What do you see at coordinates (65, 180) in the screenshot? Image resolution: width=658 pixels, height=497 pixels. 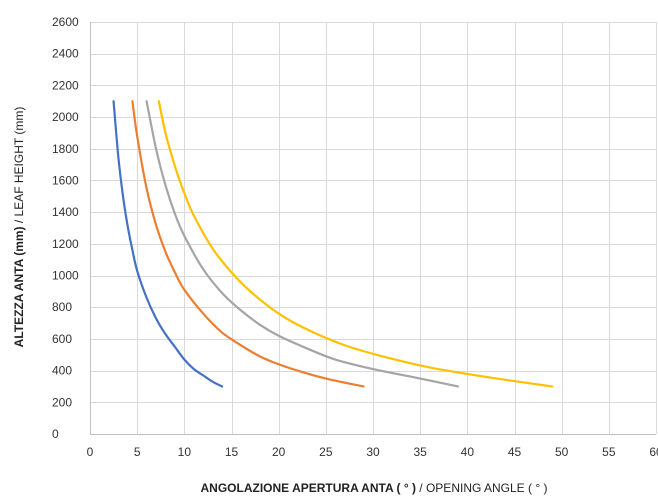 I see `y-tick-label: 1600` at bounding box center [65, 180].